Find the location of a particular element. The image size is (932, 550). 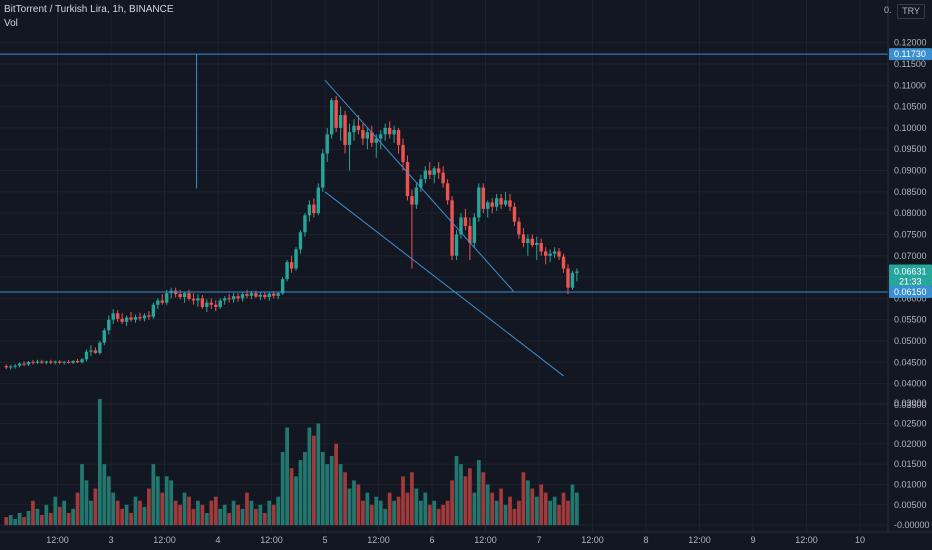

price-tick-label: 0.07000 is located at coordinates (910, 256).